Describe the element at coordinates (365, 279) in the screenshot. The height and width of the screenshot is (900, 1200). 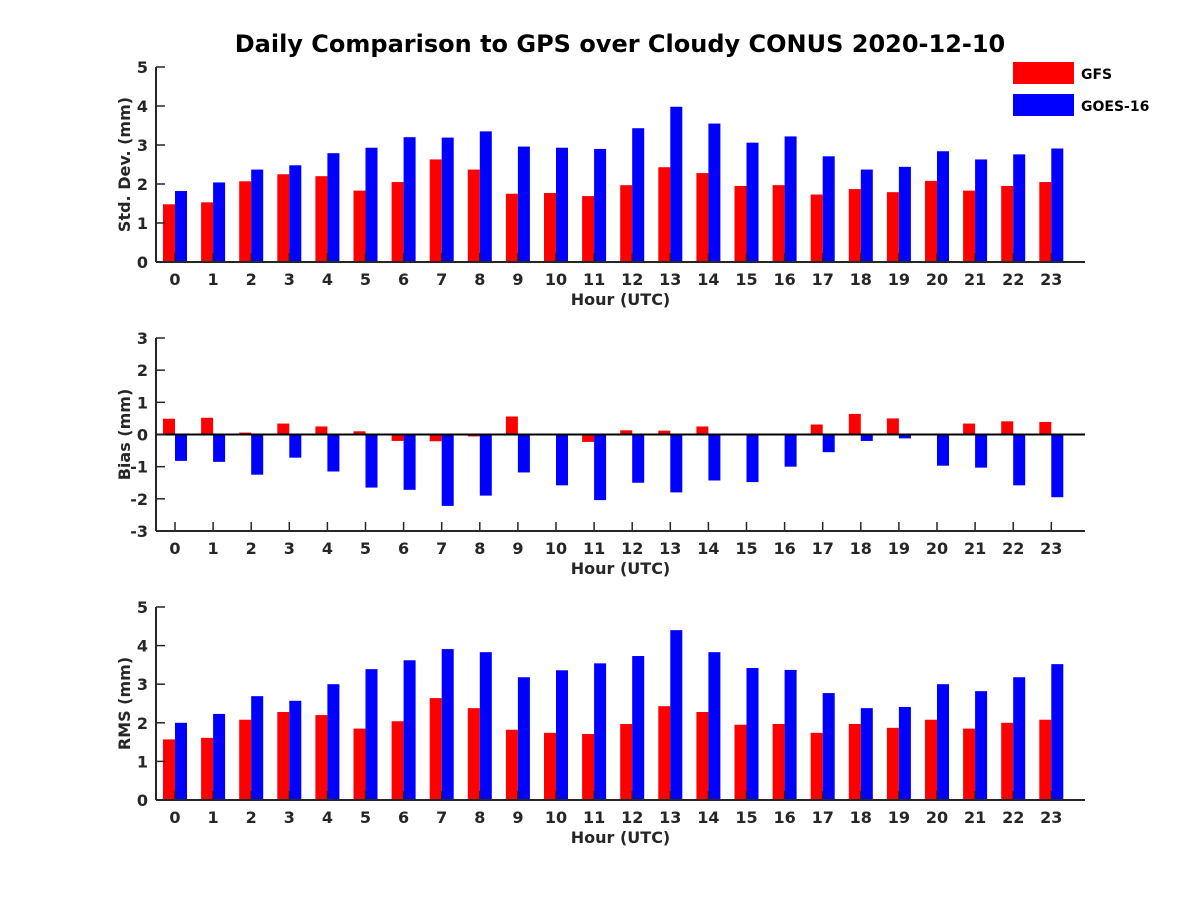
I see `x-tick-label: 5` at that location.